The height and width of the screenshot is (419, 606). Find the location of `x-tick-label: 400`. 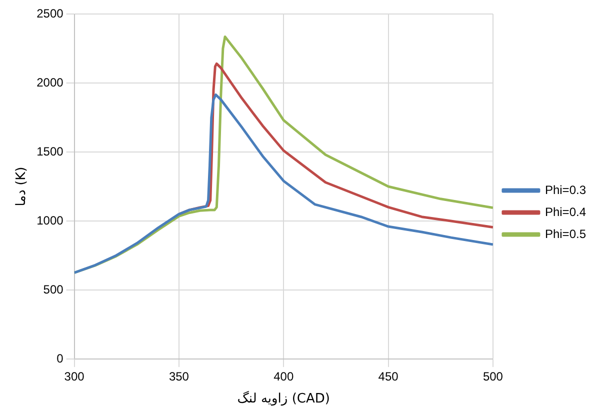

x-tick-label: 400 is located at coordinates (284, 377).